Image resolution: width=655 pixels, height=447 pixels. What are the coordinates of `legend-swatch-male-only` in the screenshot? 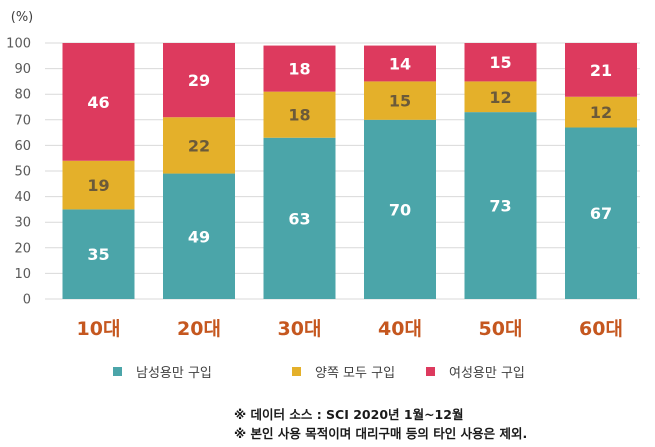 It's located at (117, 371).